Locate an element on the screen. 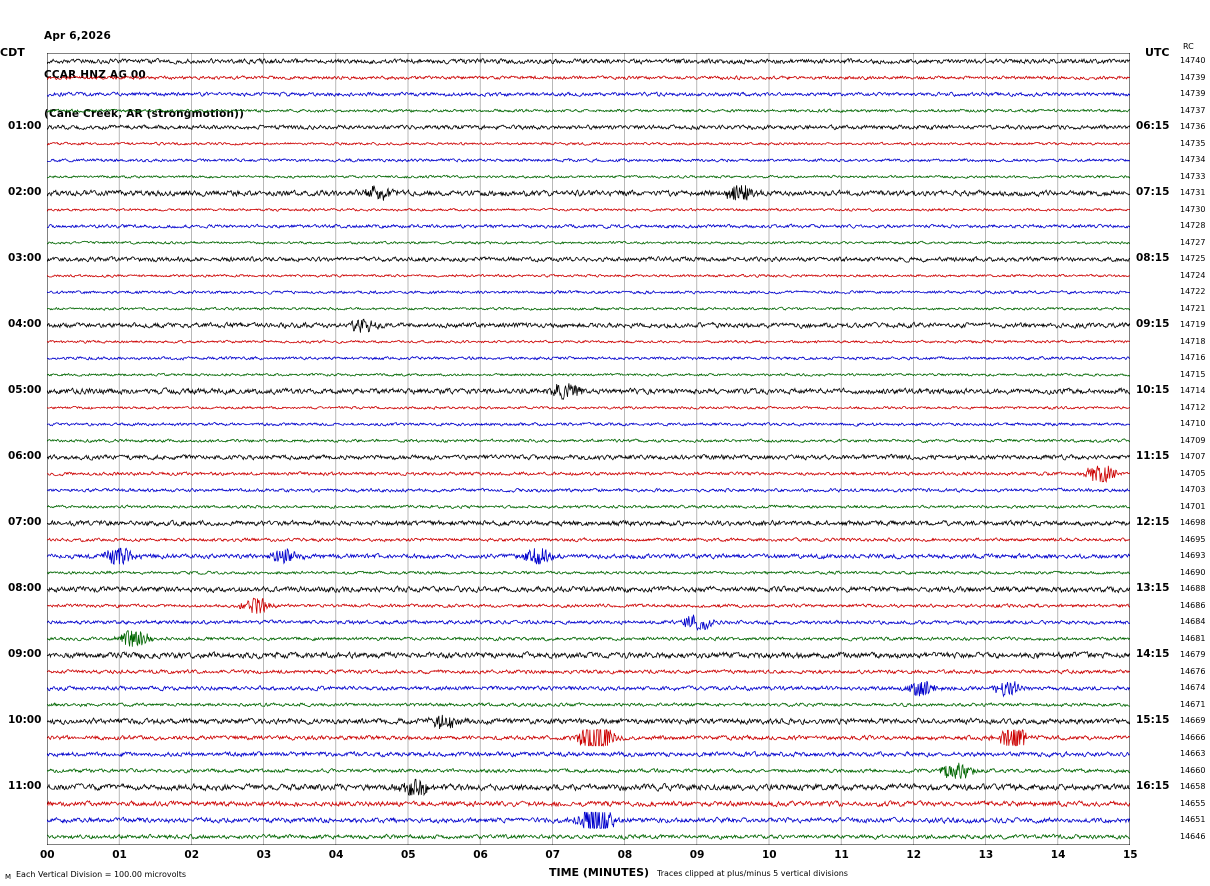  counts-label: 14671 is located at coordinates (1193, 704).